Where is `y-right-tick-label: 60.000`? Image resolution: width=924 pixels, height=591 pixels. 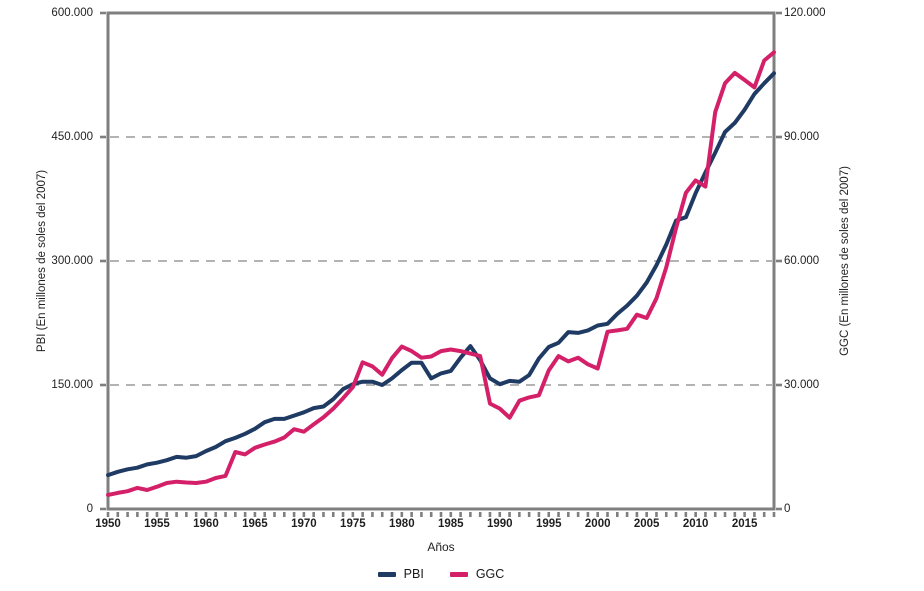
y-right-tick-label: 60.000 is located at coordinates (802, 261).